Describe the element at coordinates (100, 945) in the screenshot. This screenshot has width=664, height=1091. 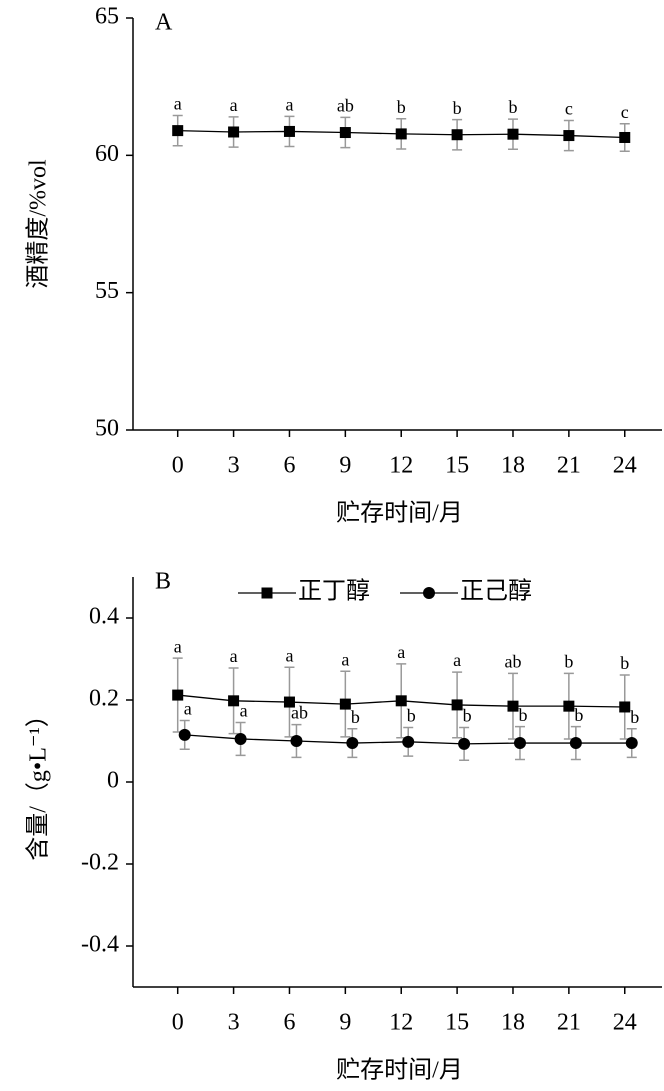
I see `y-tick-label: -0.4` at that location.